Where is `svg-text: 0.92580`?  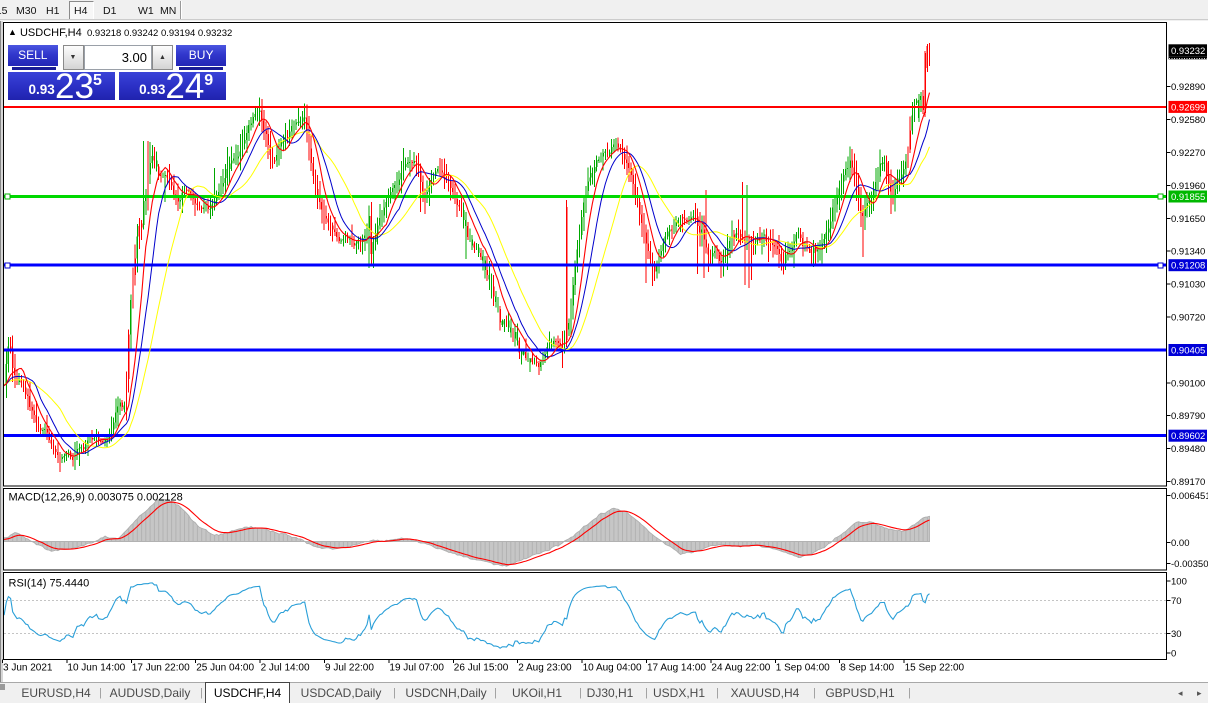
svg-text: 0.92580 is located at coordinates (1188, 120).